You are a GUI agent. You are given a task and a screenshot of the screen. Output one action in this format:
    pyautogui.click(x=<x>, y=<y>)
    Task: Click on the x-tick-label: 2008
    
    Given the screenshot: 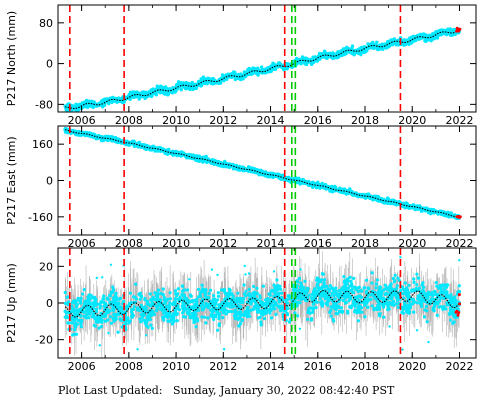 What is the action you would take?
    pyautogui.click(x=129, y=120)
    